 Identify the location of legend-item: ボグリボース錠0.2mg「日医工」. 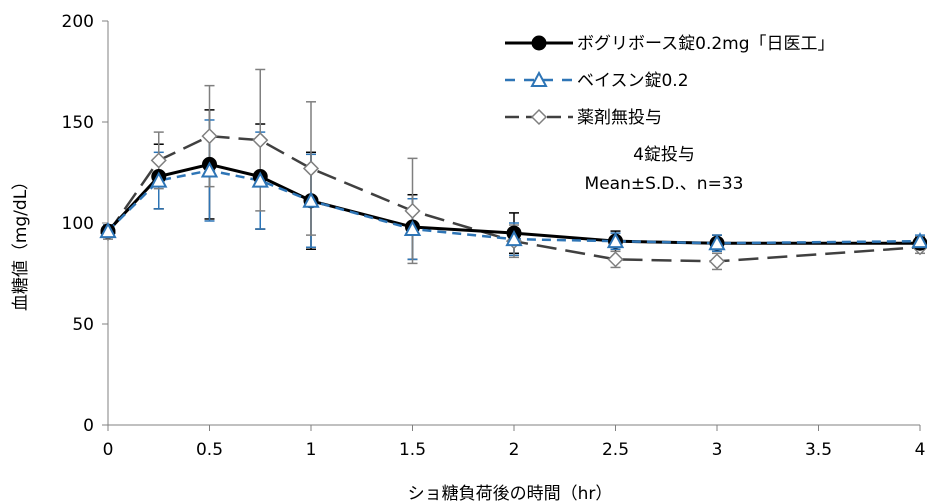
(670, 44).